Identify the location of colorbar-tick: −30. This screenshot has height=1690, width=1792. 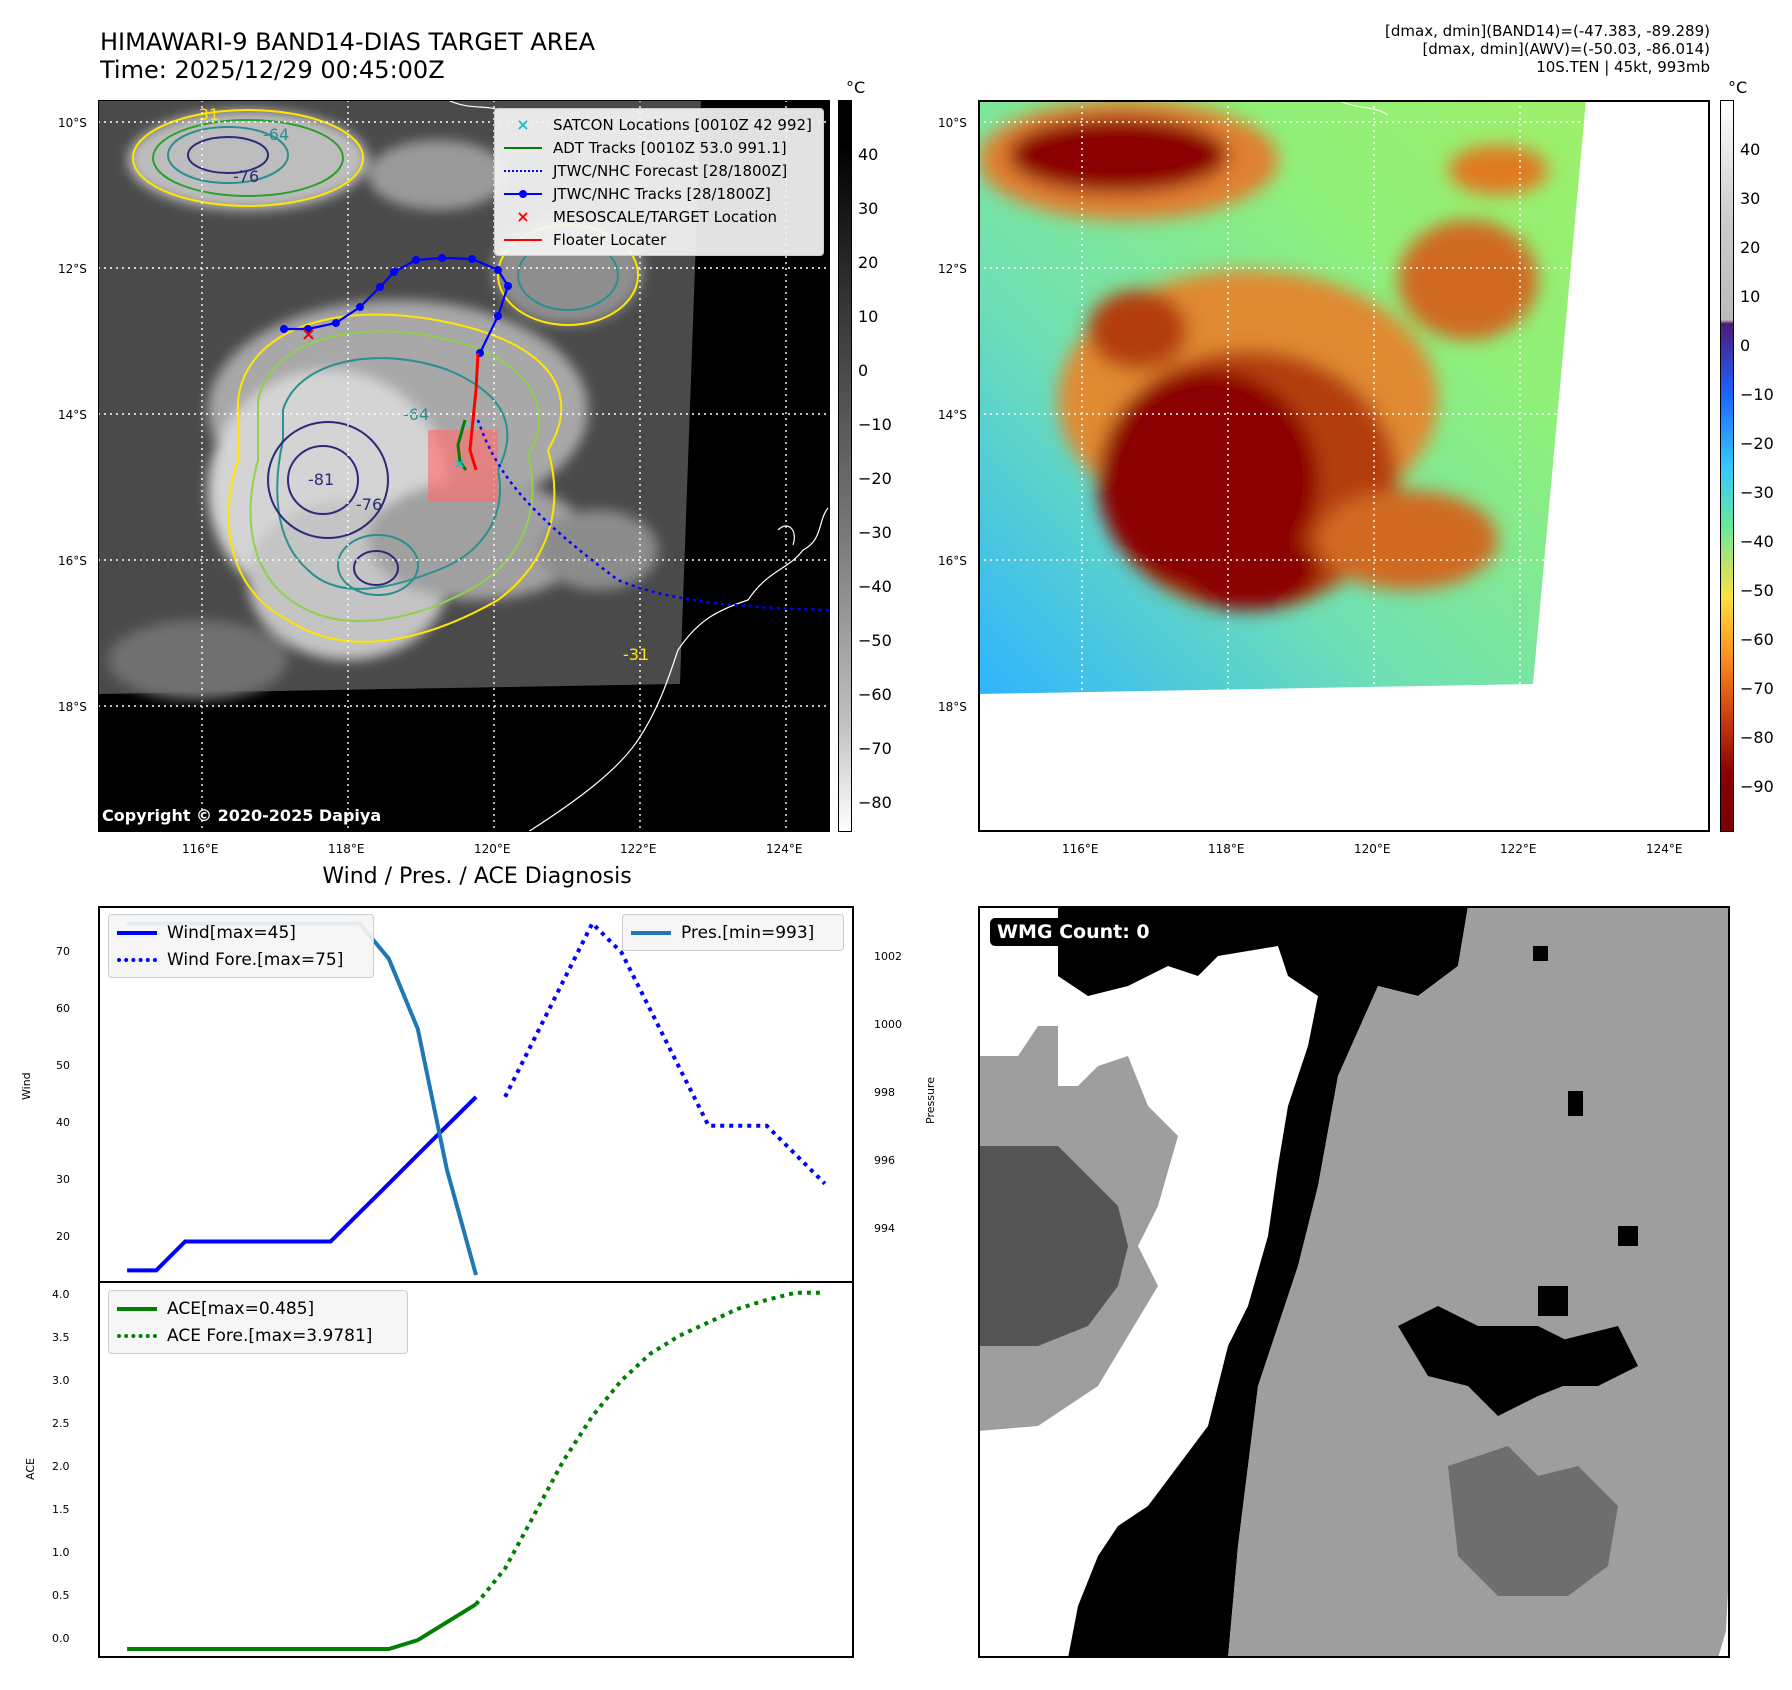
(1757, 492).